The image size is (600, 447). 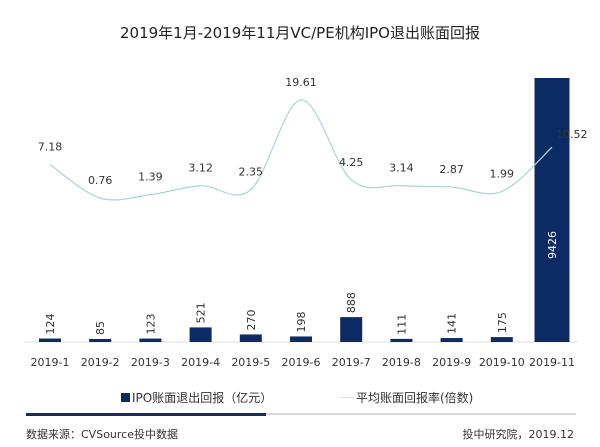 What do you see at coordinates (300, 33) in the screenshot?
I see `chart-title: 2019年1月-2019年11月VC/PE机构IPO退出账面回报` at bounding box center [300, 33].